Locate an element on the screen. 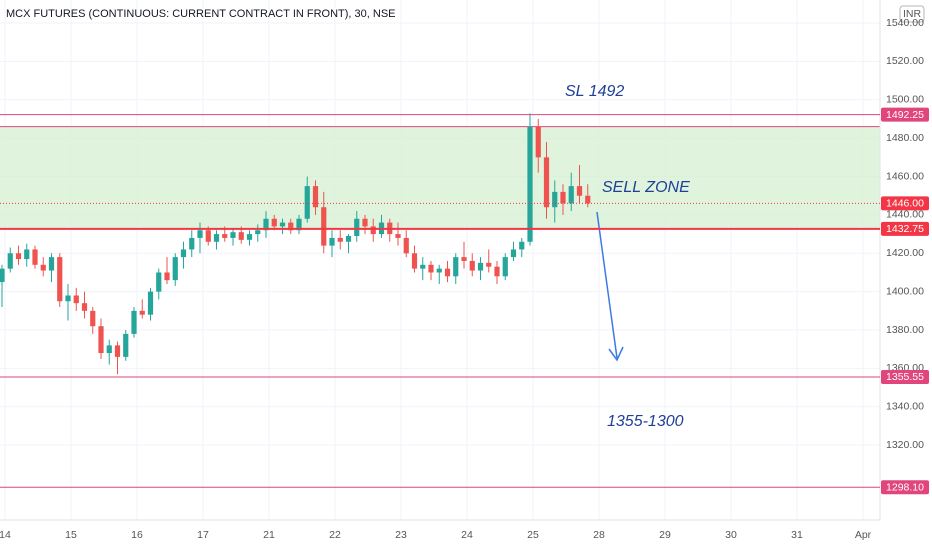  y-tick-label: 1500.00 is located at coordinates (905, 100).